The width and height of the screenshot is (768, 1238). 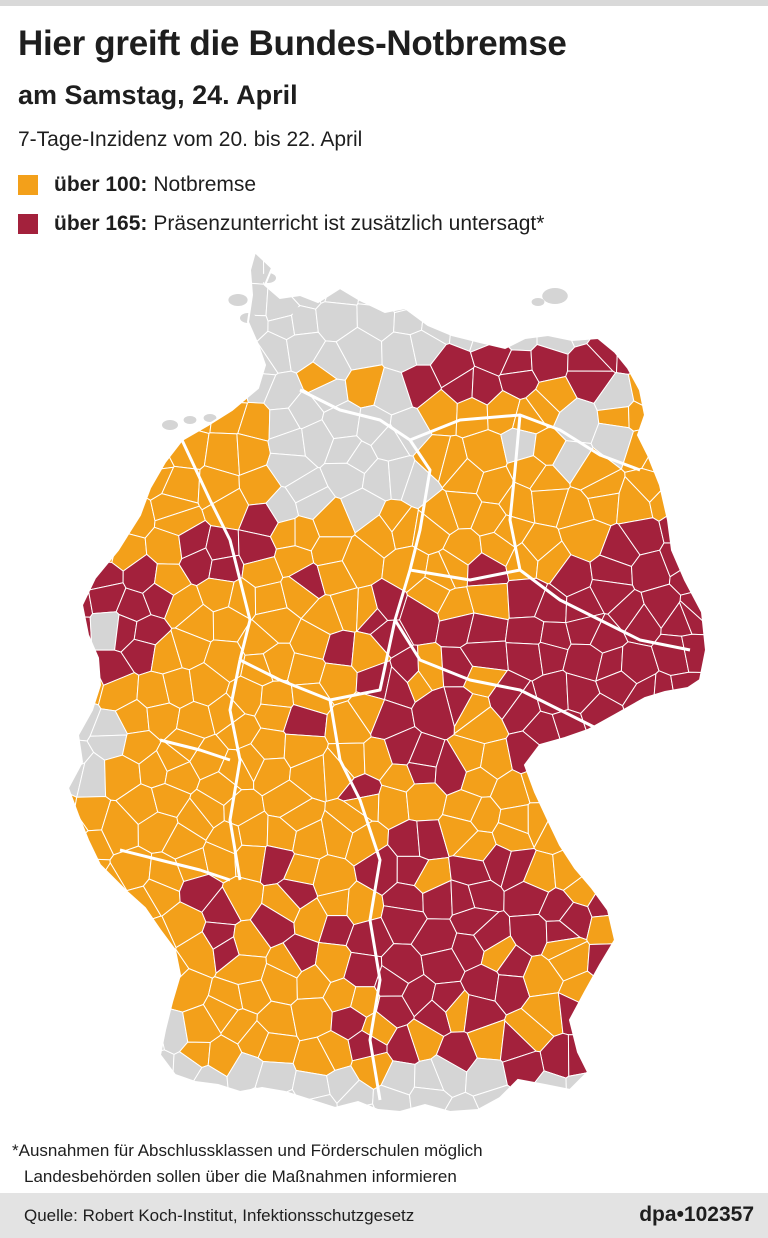 I want to click on agency-credit: dpa•102357, so click(x=696, y=1214).